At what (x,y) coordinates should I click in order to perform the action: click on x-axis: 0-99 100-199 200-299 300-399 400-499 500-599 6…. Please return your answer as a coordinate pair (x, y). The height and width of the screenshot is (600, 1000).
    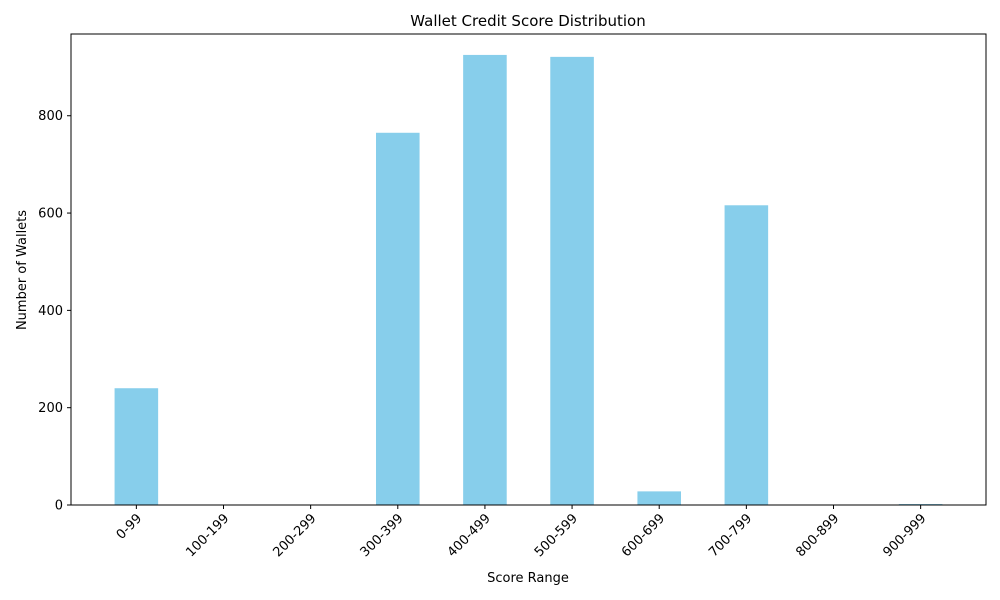
    Looking at the image, I should click on (521, 532).